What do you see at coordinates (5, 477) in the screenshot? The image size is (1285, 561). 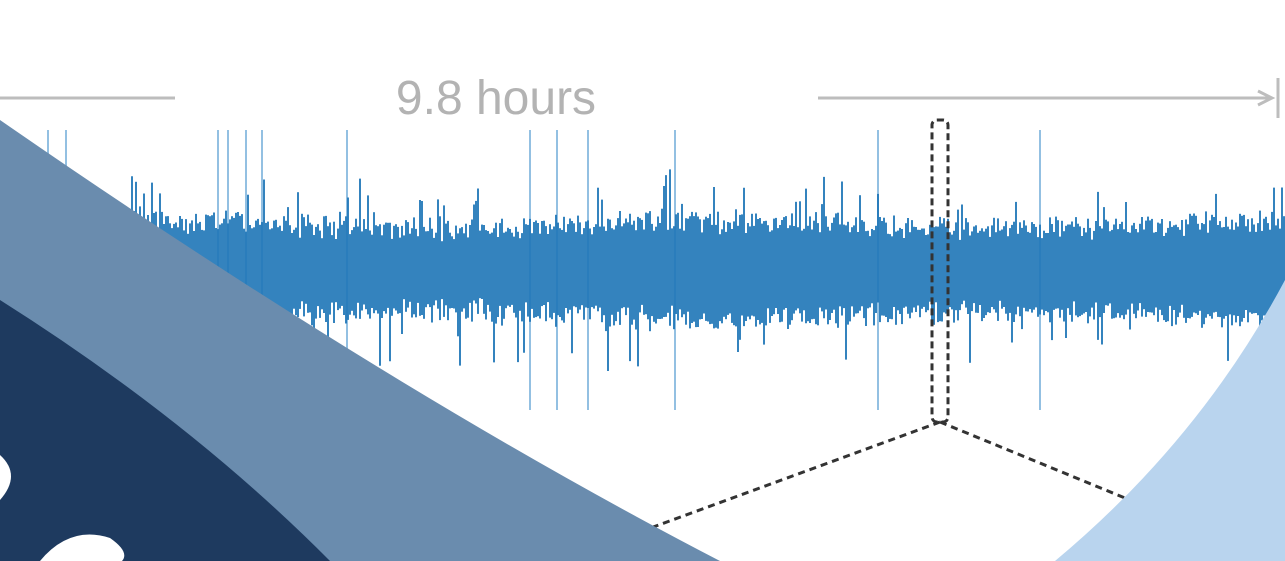 I see `decorative-white-curve-left` at bounding box center [5, 477].